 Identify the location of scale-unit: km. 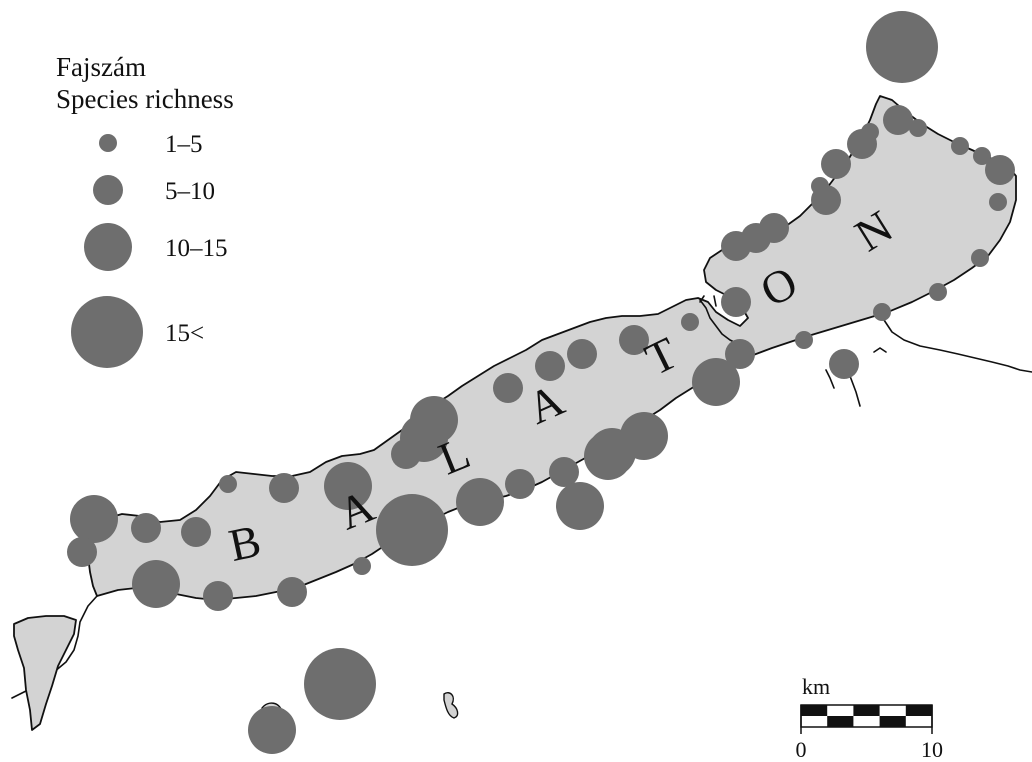
(816, 686).